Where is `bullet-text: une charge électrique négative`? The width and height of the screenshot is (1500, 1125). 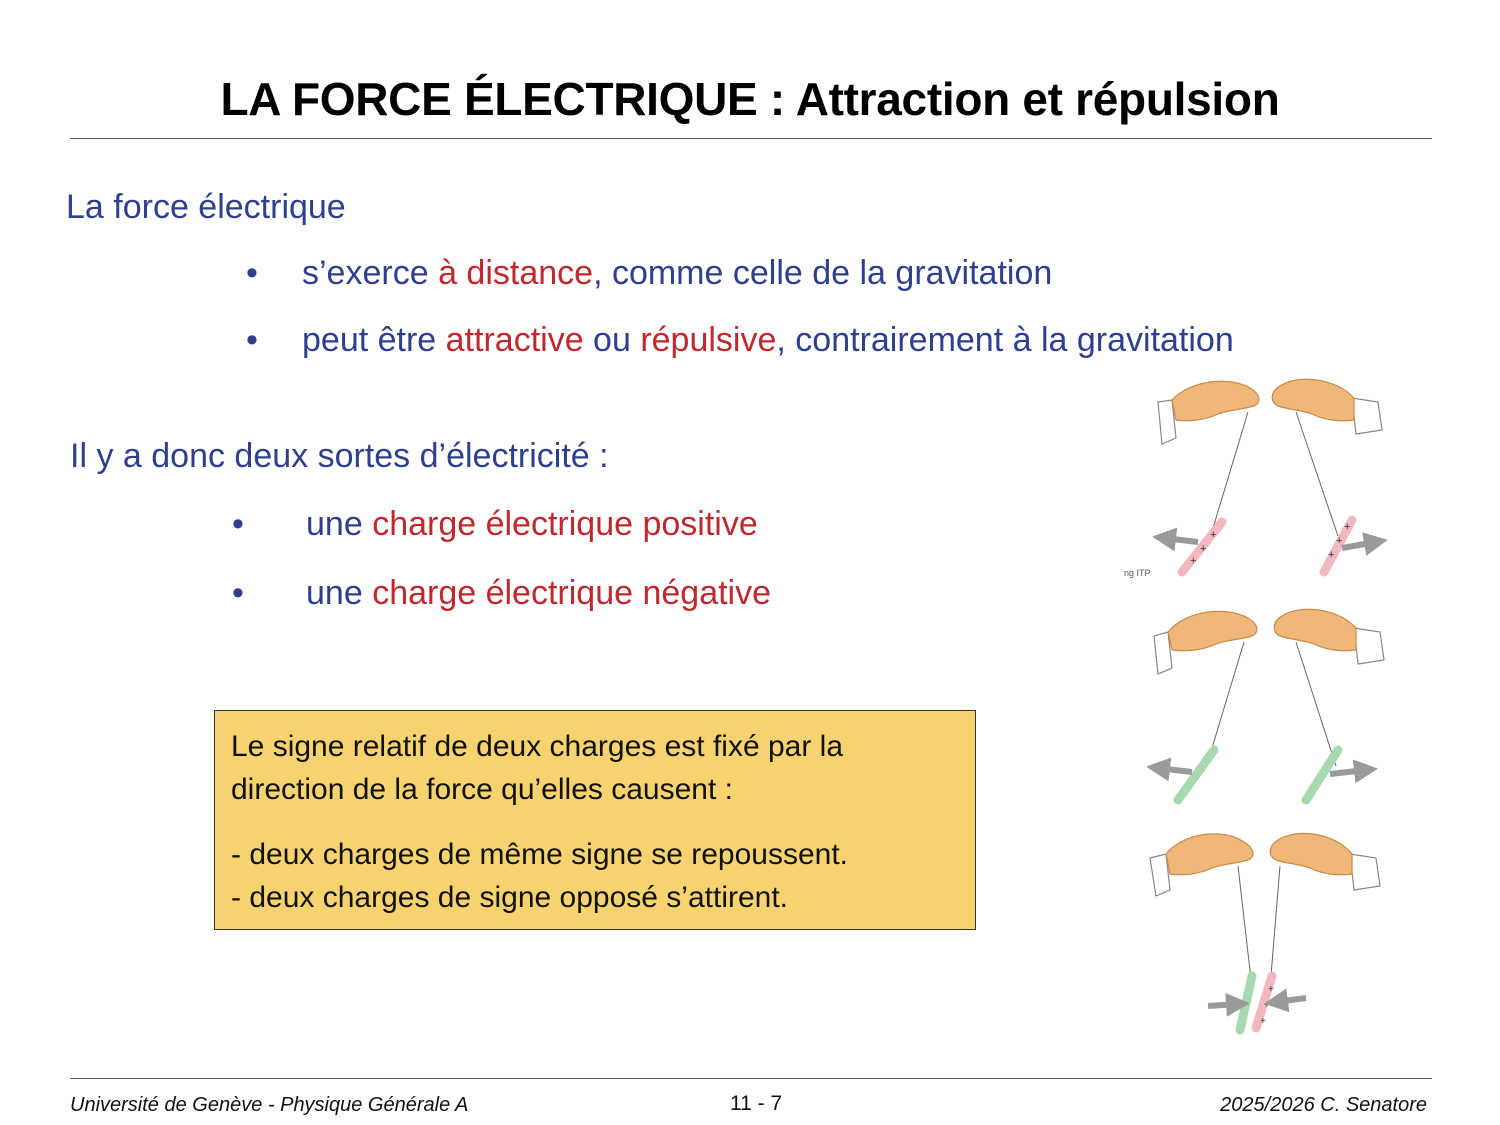
bullet-text: une charge électrique négative is located at coordinates (538, 593).